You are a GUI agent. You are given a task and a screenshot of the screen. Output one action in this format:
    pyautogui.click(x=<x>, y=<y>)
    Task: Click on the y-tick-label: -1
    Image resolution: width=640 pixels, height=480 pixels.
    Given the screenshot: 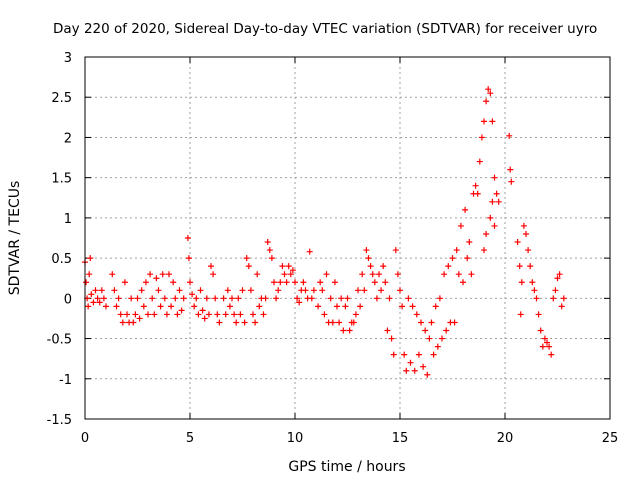 What is the action you would take?
    pyautogui.click(x=65, y=380)
    